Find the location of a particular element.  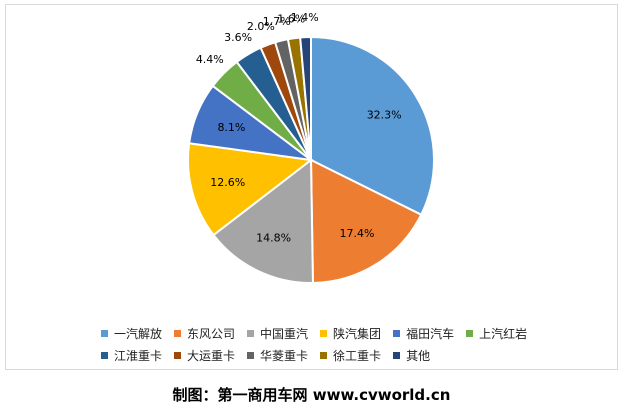

legend-label: 中国重汽 is located at coordinates (284, 333).